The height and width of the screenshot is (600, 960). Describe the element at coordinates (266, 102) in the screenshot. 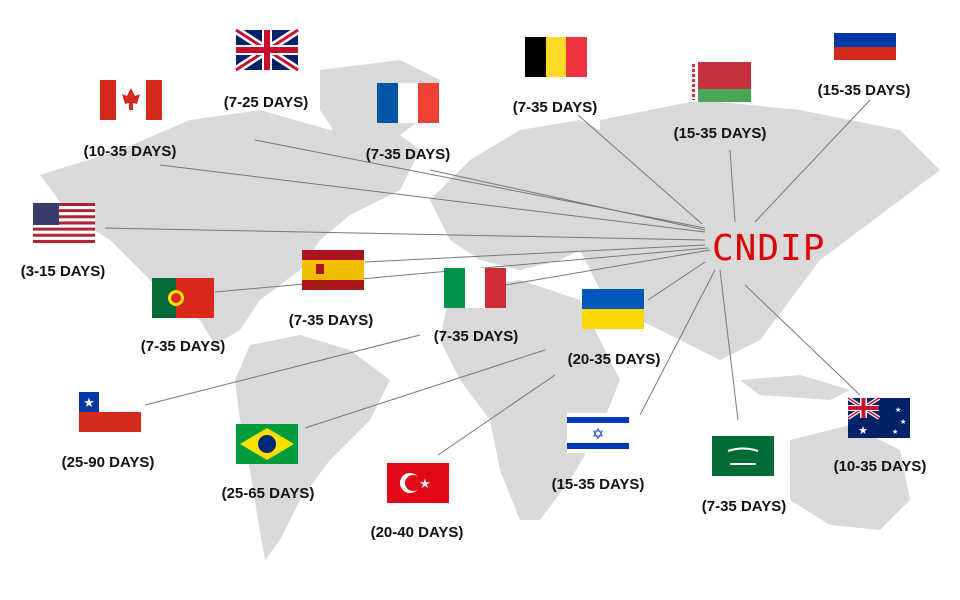

I see `delivery-time-label: (7-25 DAYS)` at that location.